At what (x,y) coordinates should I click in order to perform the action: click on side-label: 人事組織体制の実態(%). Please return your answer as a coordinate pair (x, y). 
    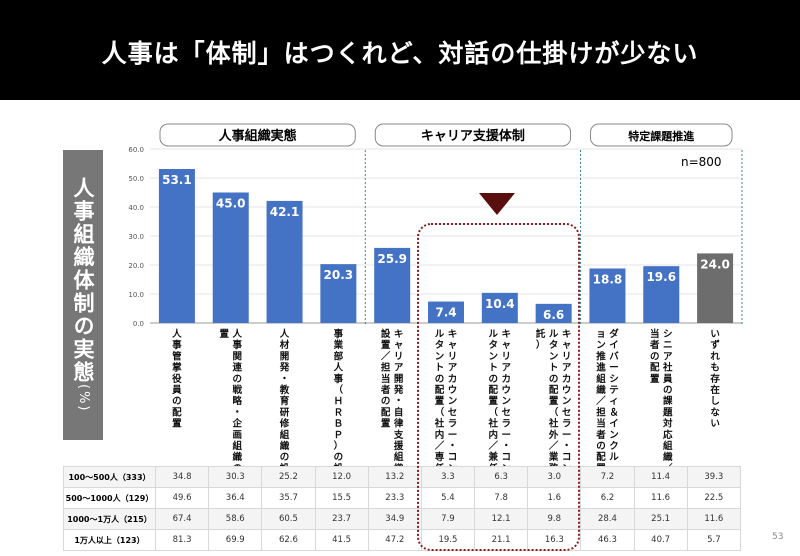
    Looking at the image, I should click on (83, 295).